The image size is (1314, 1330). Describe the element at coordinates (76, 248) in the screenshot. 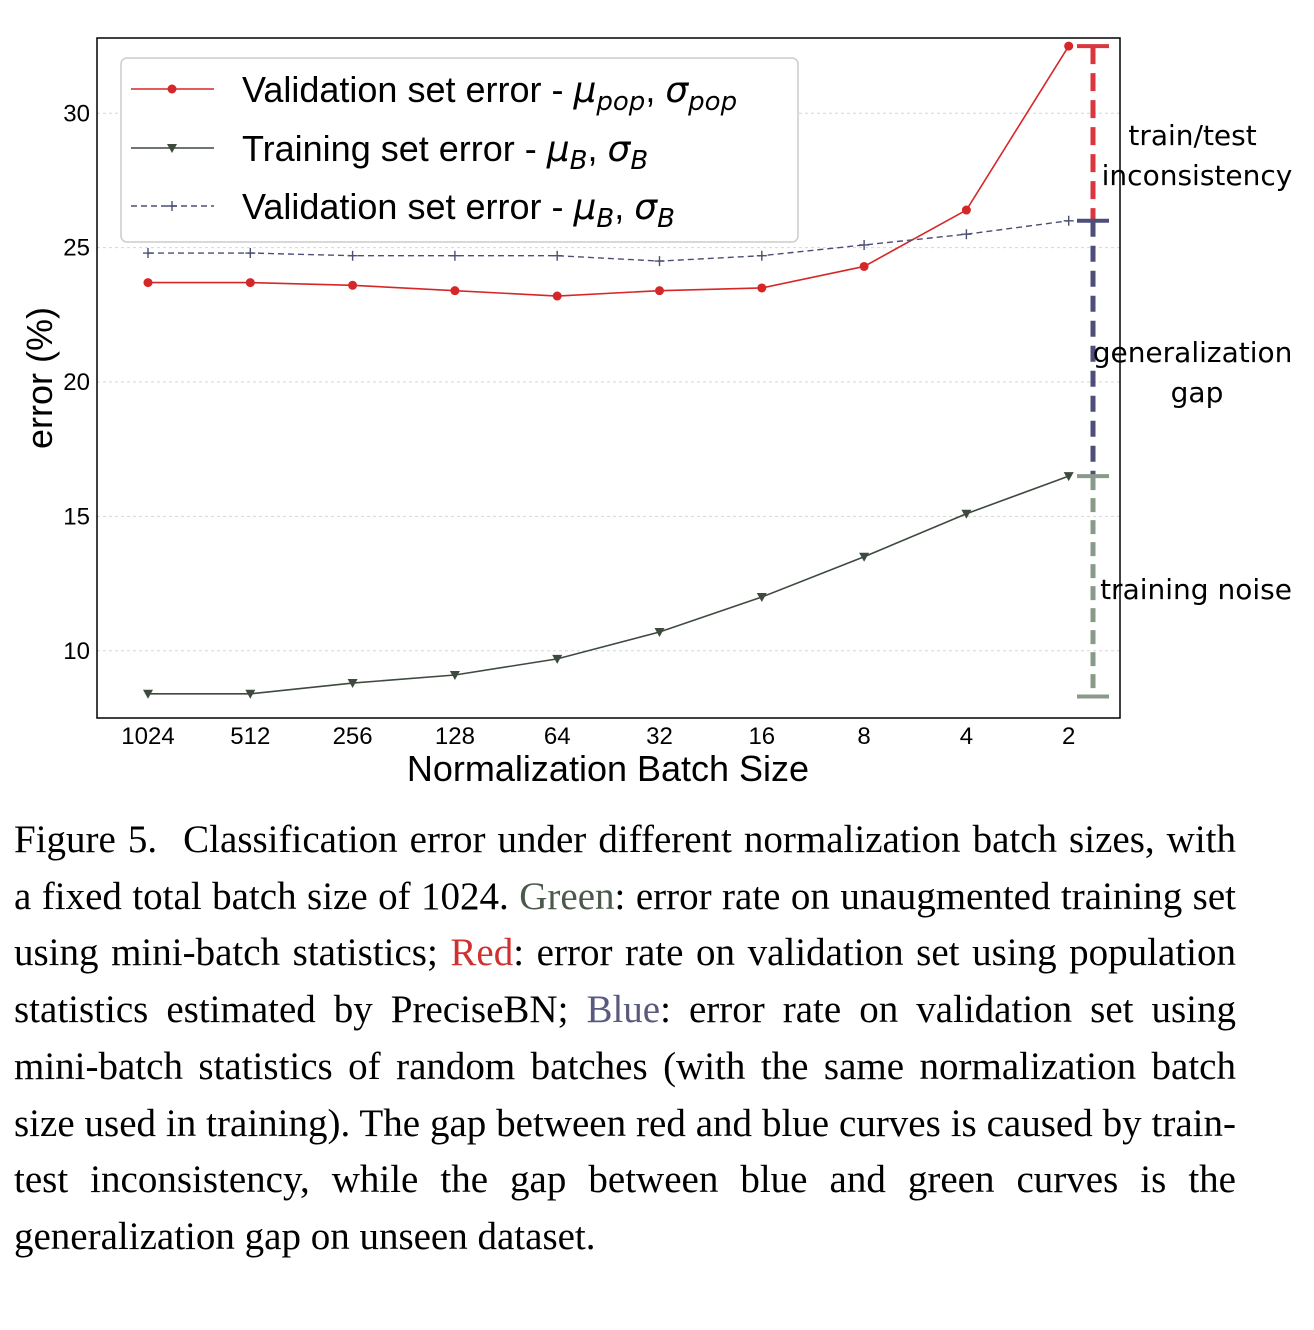

I see `y-tick-label: 25` at that location.